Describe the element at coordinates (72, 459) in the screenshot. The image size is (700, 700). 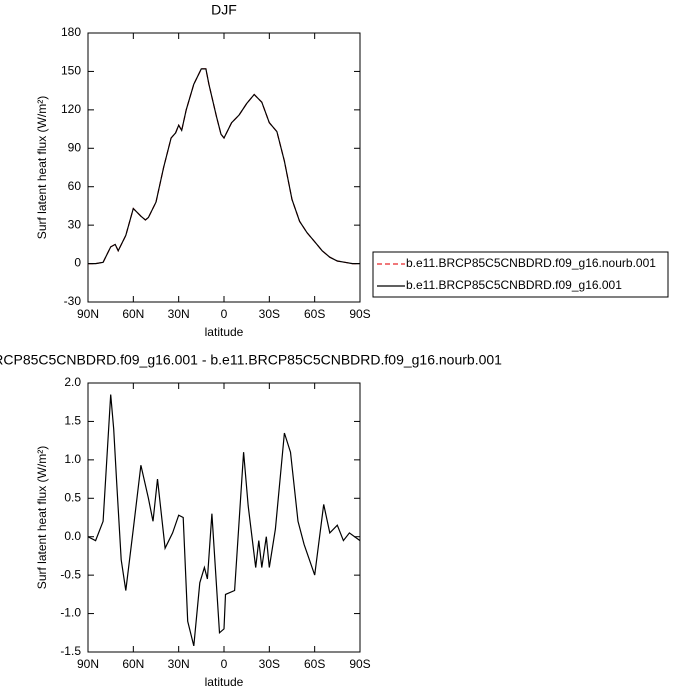
I see `y-tick-label: 1.0` at that location.